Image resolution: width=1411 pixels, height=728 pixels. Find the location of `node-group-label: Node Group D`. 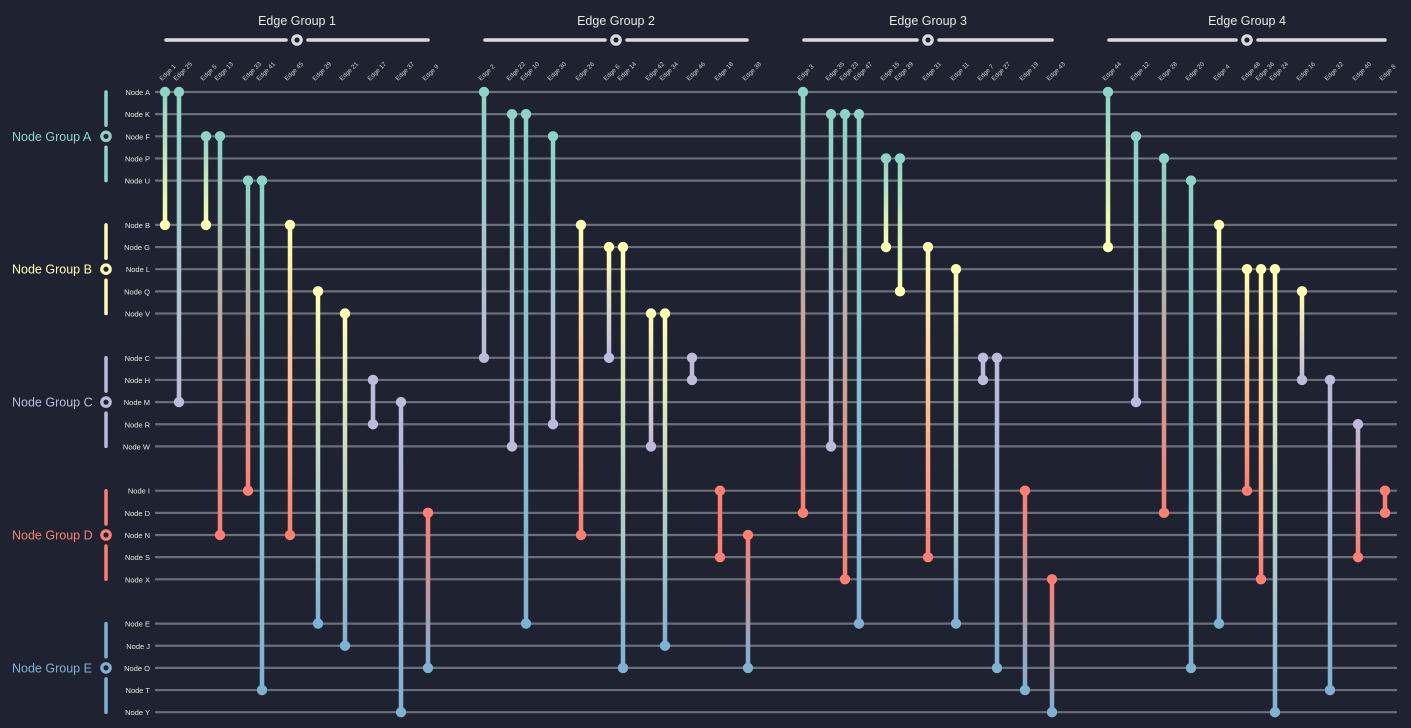

node-group-label: Node Group D is located at coordinates (52, 536).